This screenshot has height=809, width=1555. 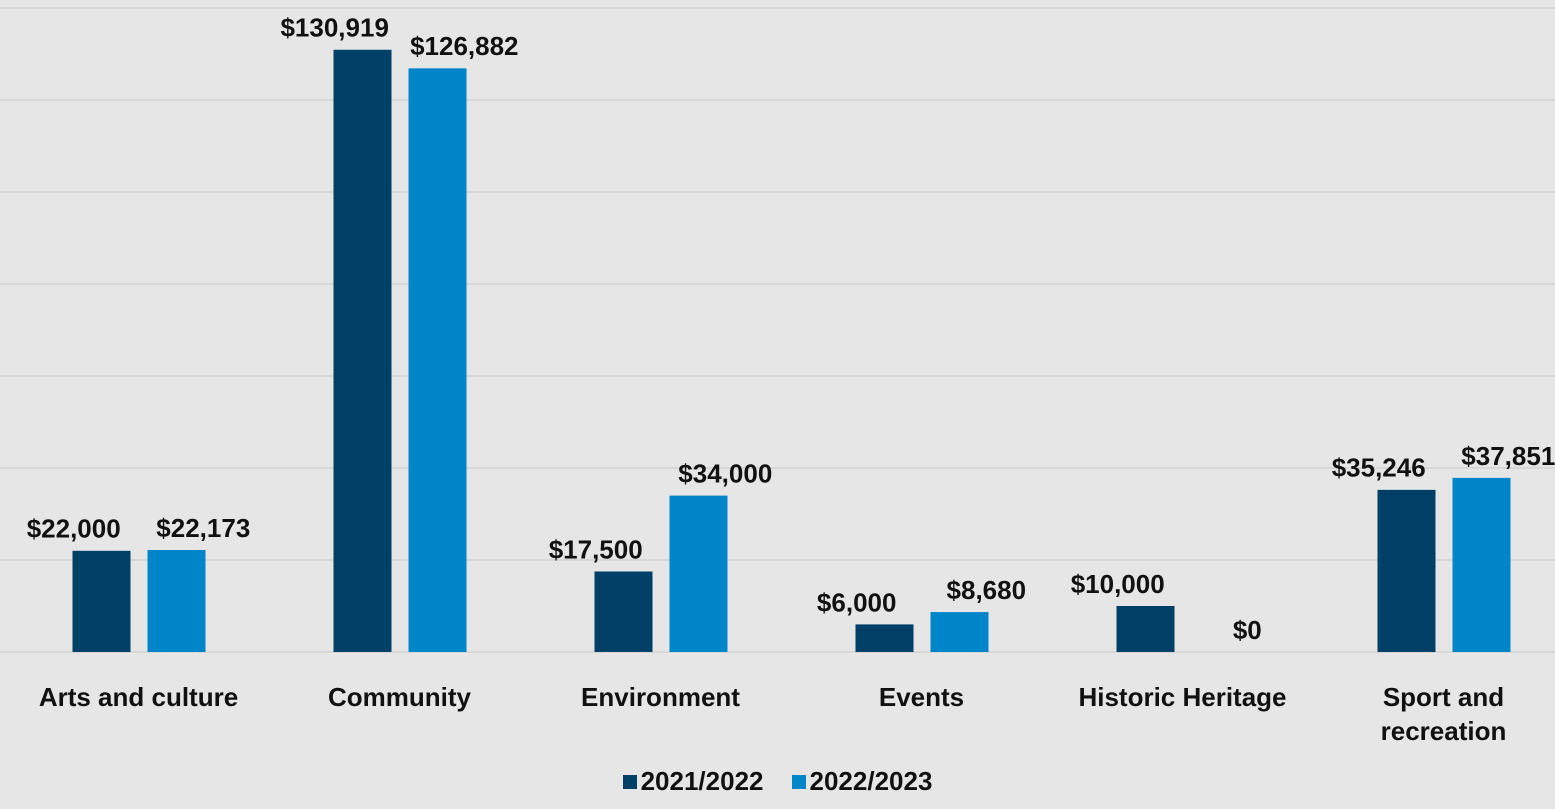 What do you see at coordinates (74, 529) in the screenshot?
I see `value-label: $22,000` at bounding box center [74, 529].